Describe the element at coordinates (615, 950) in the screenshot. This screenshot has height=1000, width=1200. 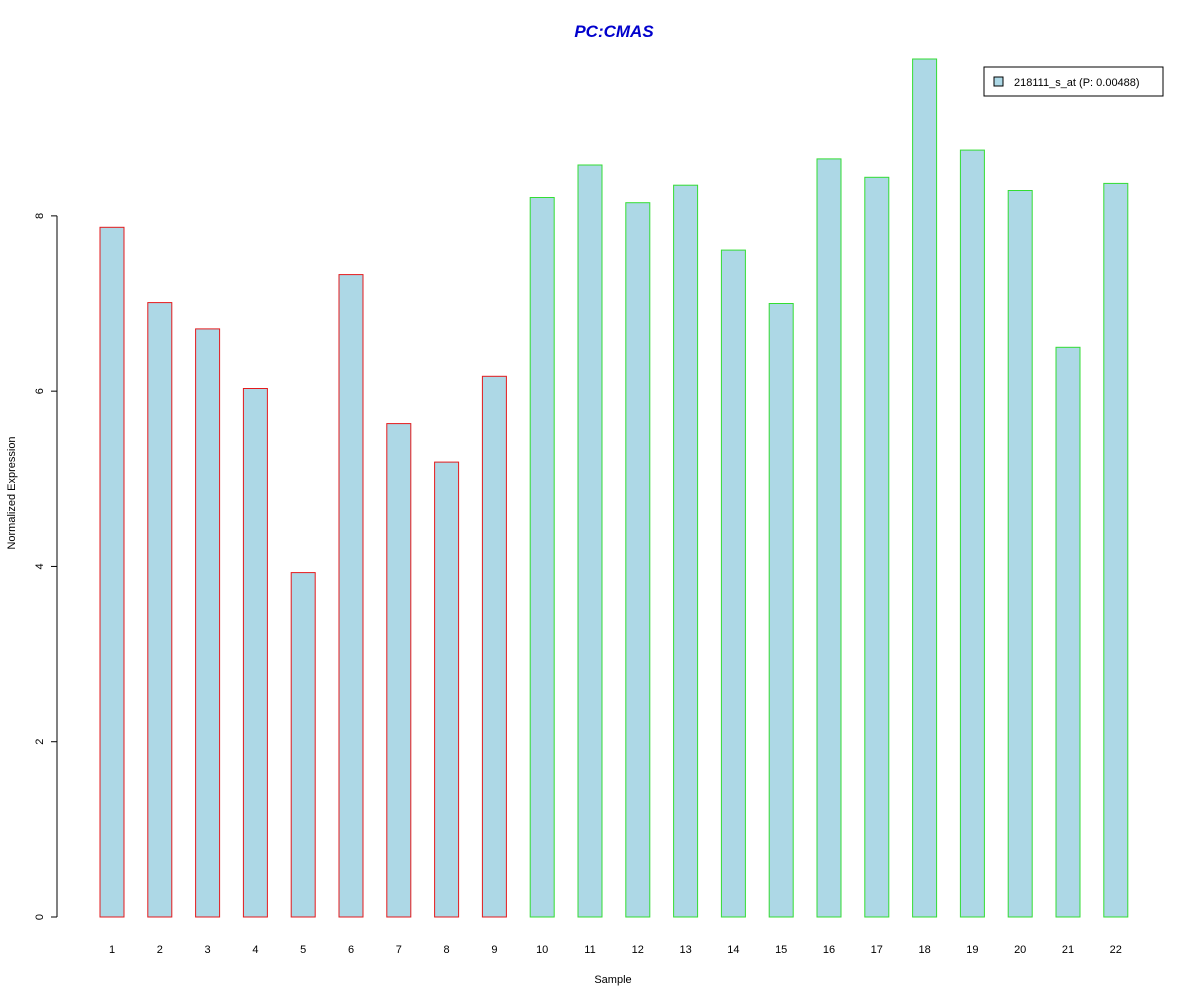
I see `x-axis-tick-labels: 1 2 3 4 5 6 7 8 9 10 11 12 13 14 15 16 17 18 19 20 21 22` at that location.